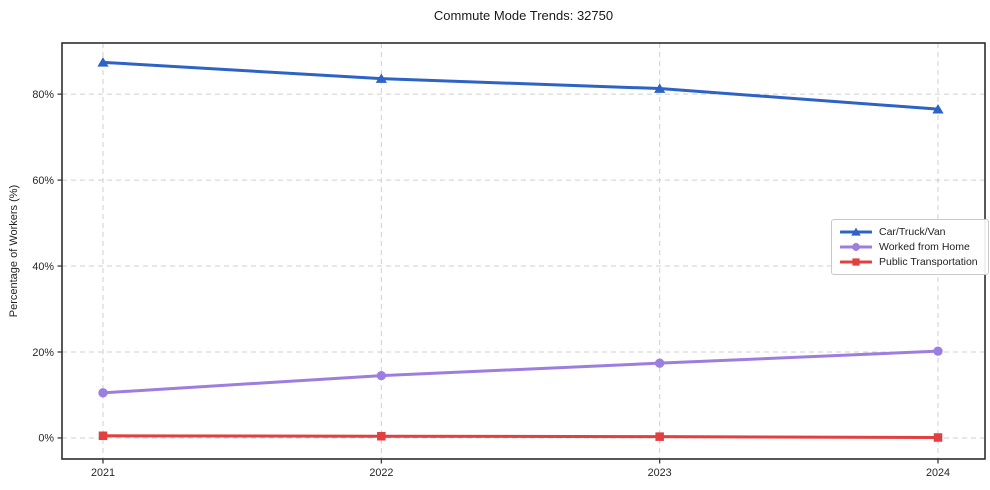 Image resolution: width=990 pixels, height=490 pixels. Describe the element at coordinates (43, 181) in the screenshot. I see `y-tick-label: 60%` at that location.